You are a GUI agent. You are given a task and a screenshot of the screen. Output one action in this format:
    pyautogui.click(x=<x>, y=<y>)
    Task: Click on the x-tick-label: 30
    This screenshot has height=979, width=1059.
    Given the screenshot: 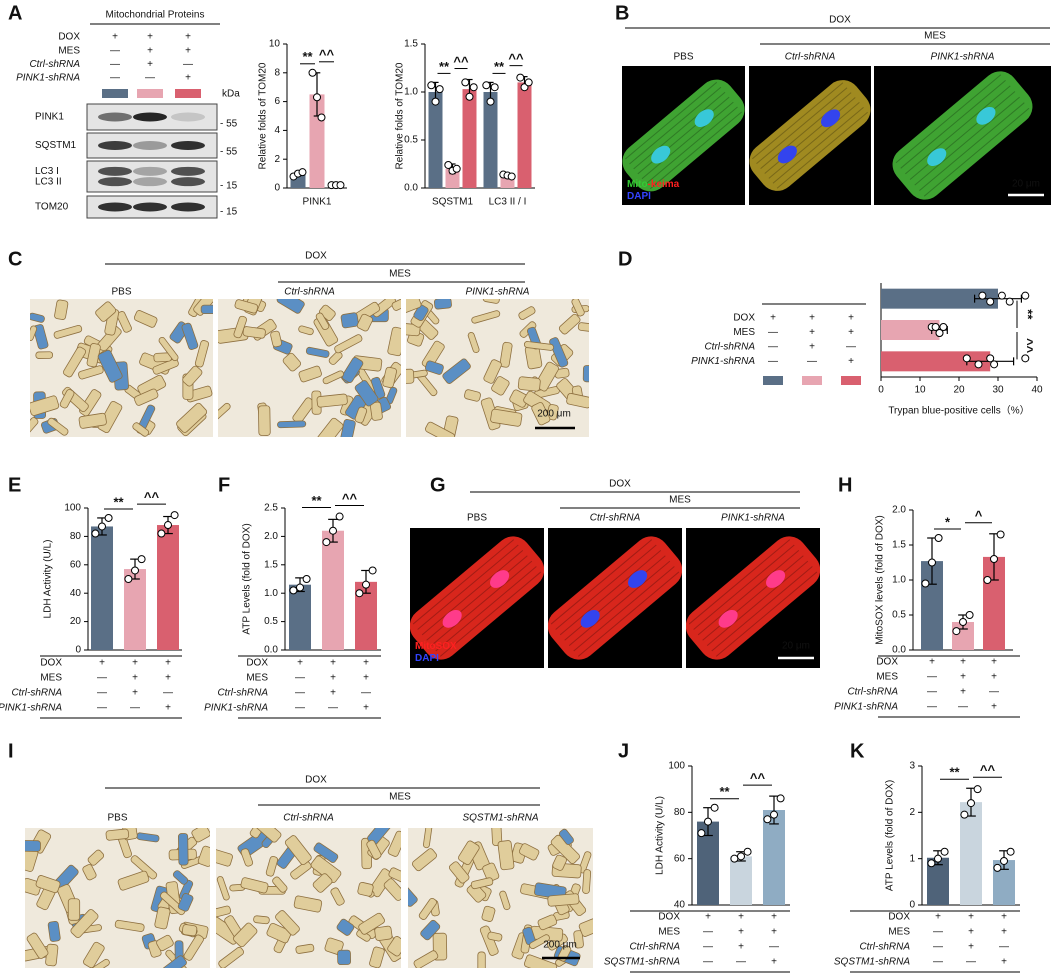 What is the action you would take?
    pyautogui.click(x=998, y=390)
    